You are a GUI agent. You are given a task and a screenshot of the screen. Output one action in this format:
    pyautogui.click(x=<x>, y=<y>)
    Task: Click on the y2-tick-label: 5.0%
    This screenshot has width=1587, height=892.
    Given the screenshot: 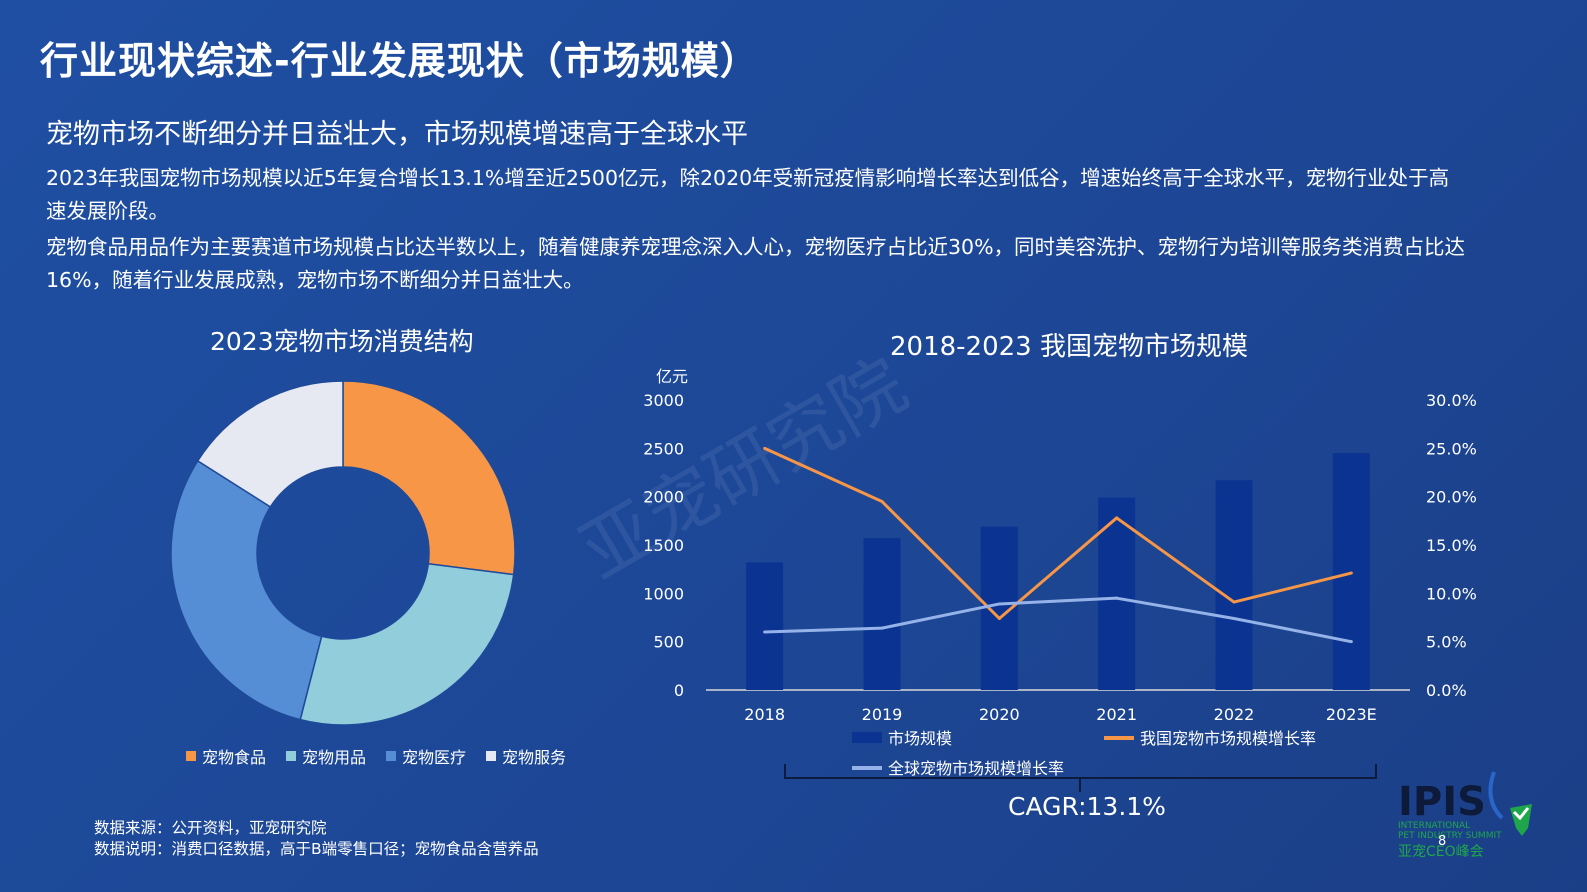 What is the action you would take?
    pyautogui.click(x=1446, y=642)
    